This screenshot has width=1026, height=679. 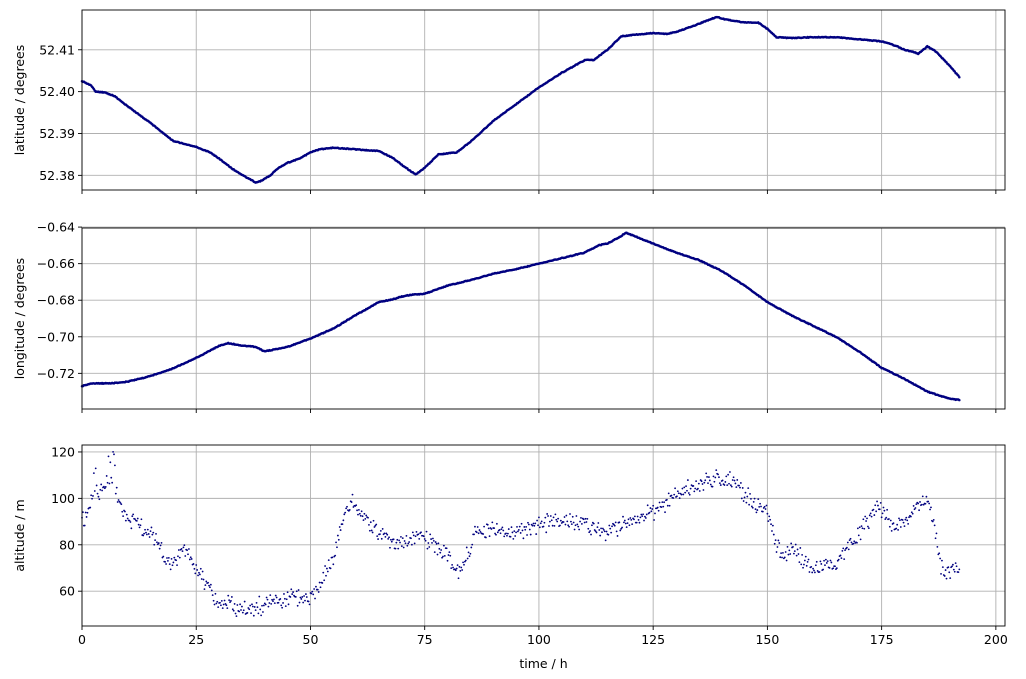 I want to click on altitude-xtick-label: 25, so click(x=196, y=639).